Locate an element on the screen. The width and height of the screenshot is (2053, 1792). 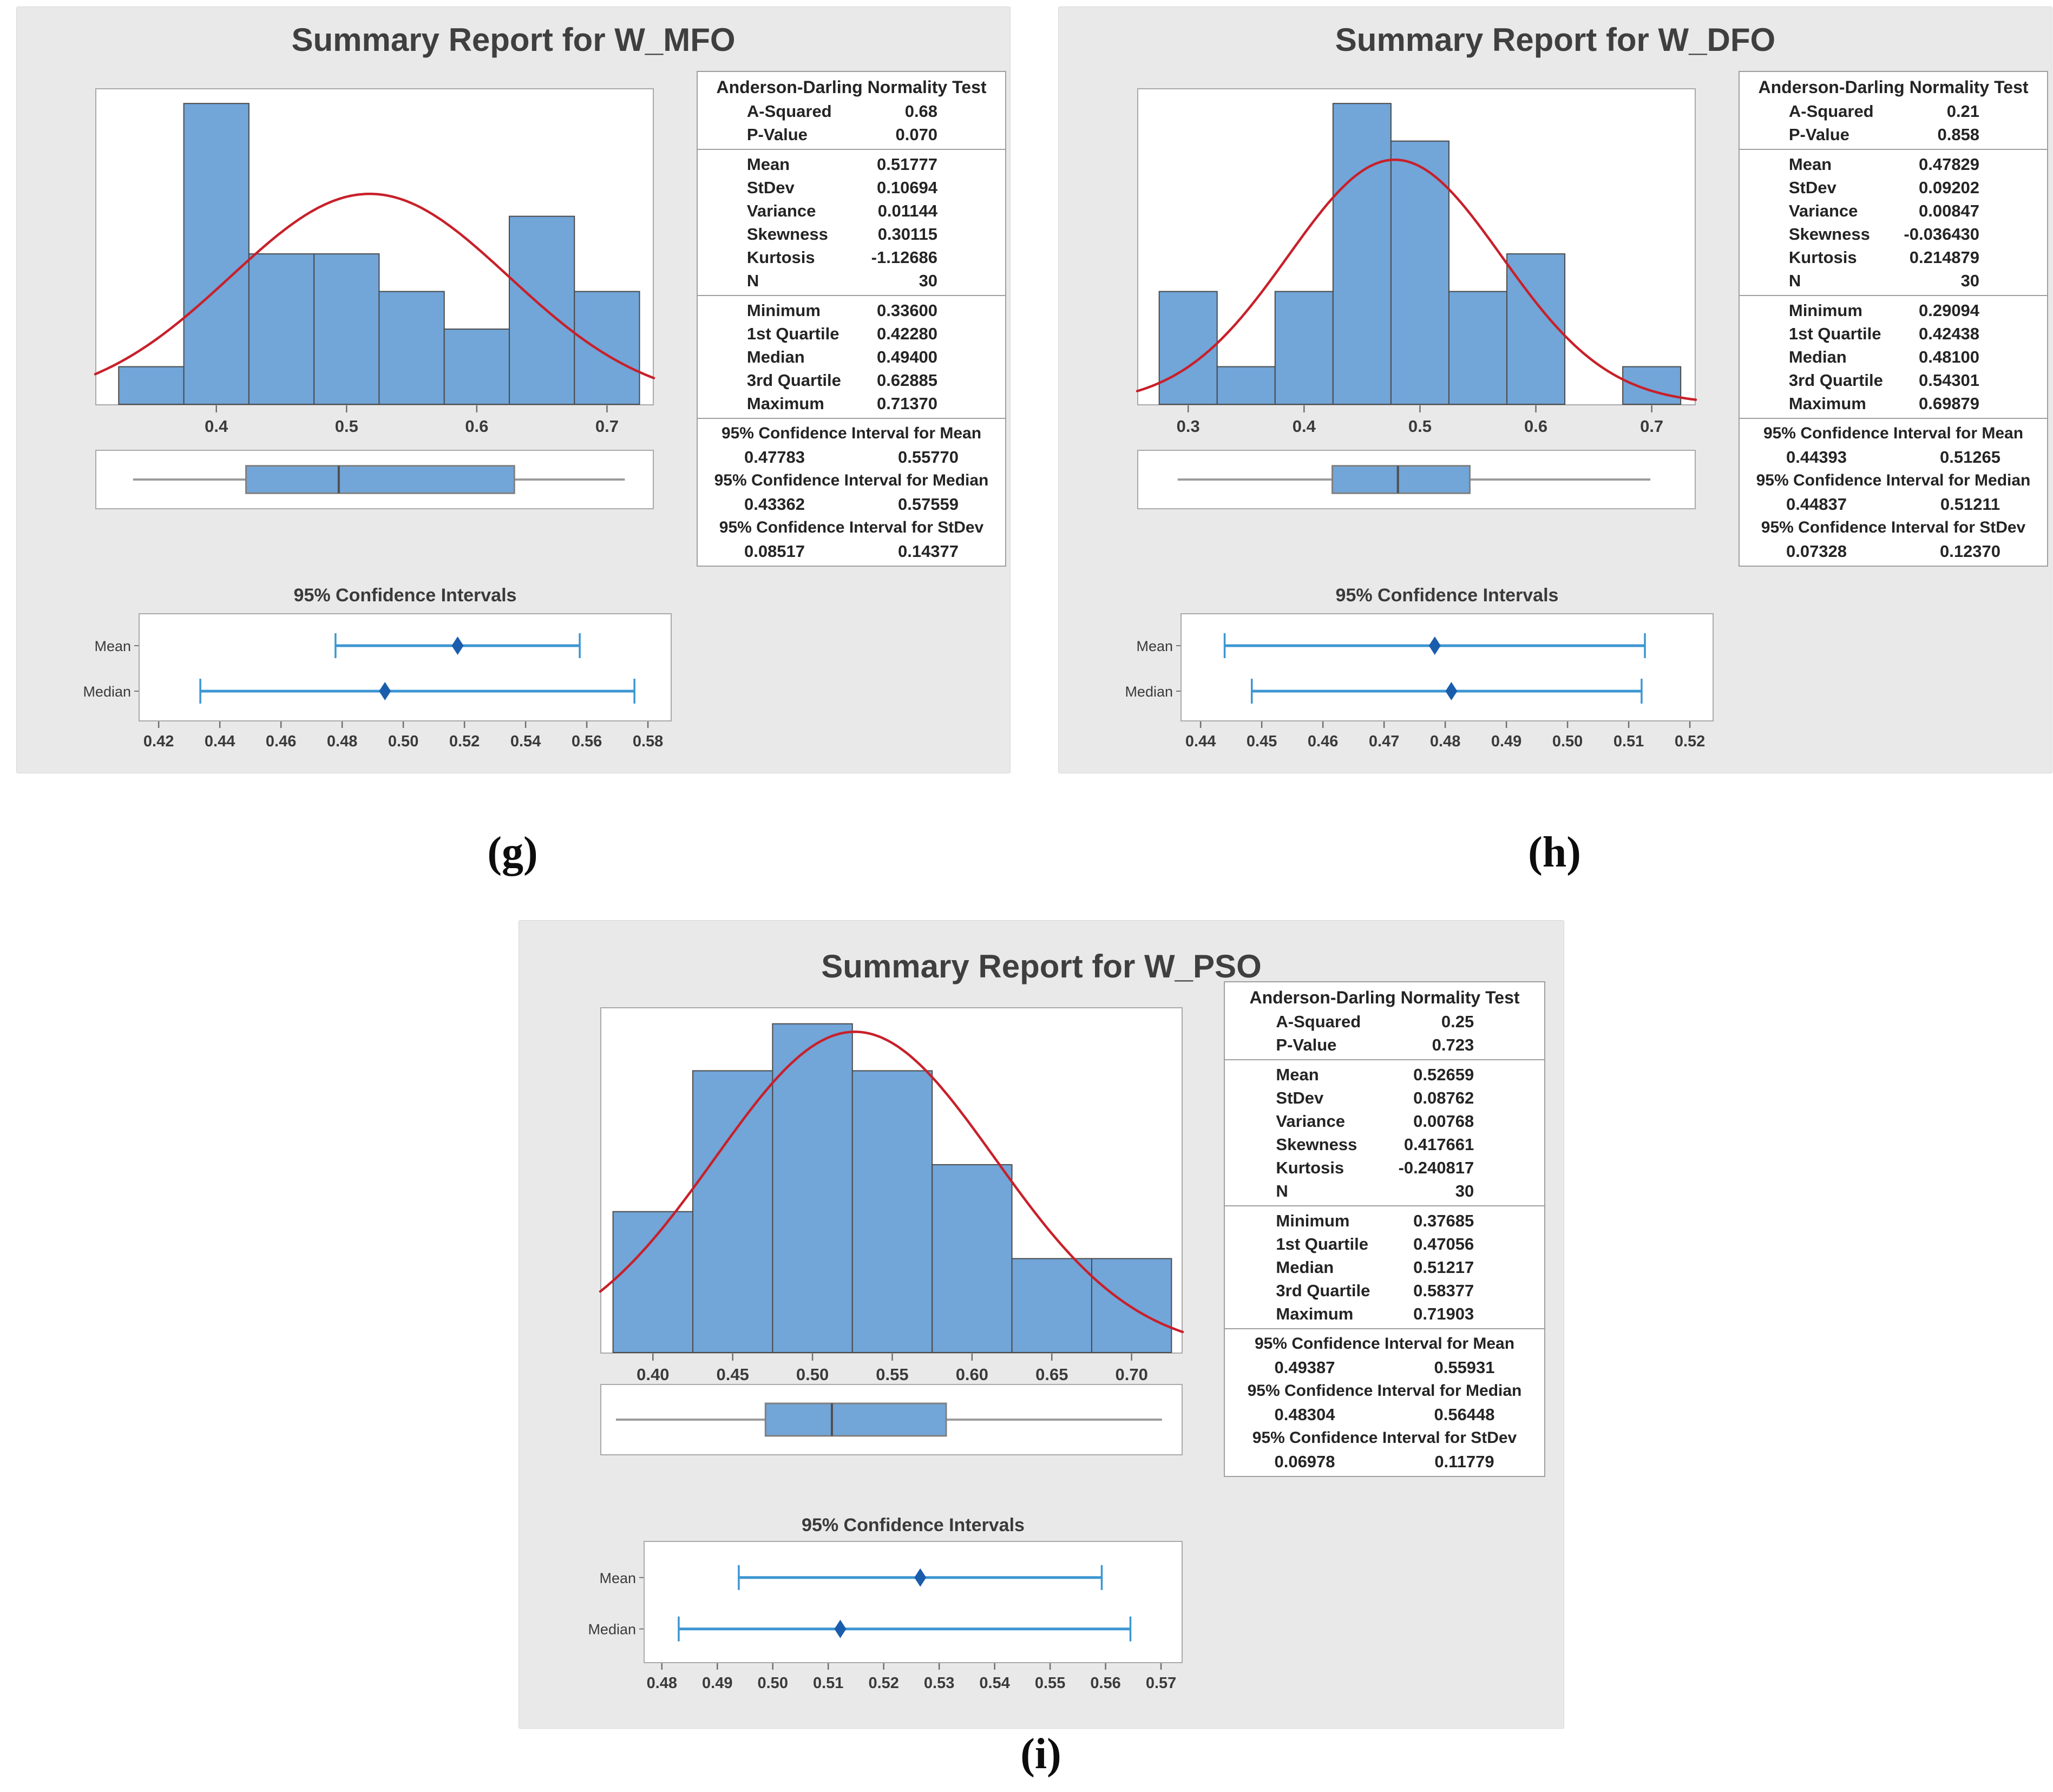
stat-label: Median is located at coordinates (1305, 1267).